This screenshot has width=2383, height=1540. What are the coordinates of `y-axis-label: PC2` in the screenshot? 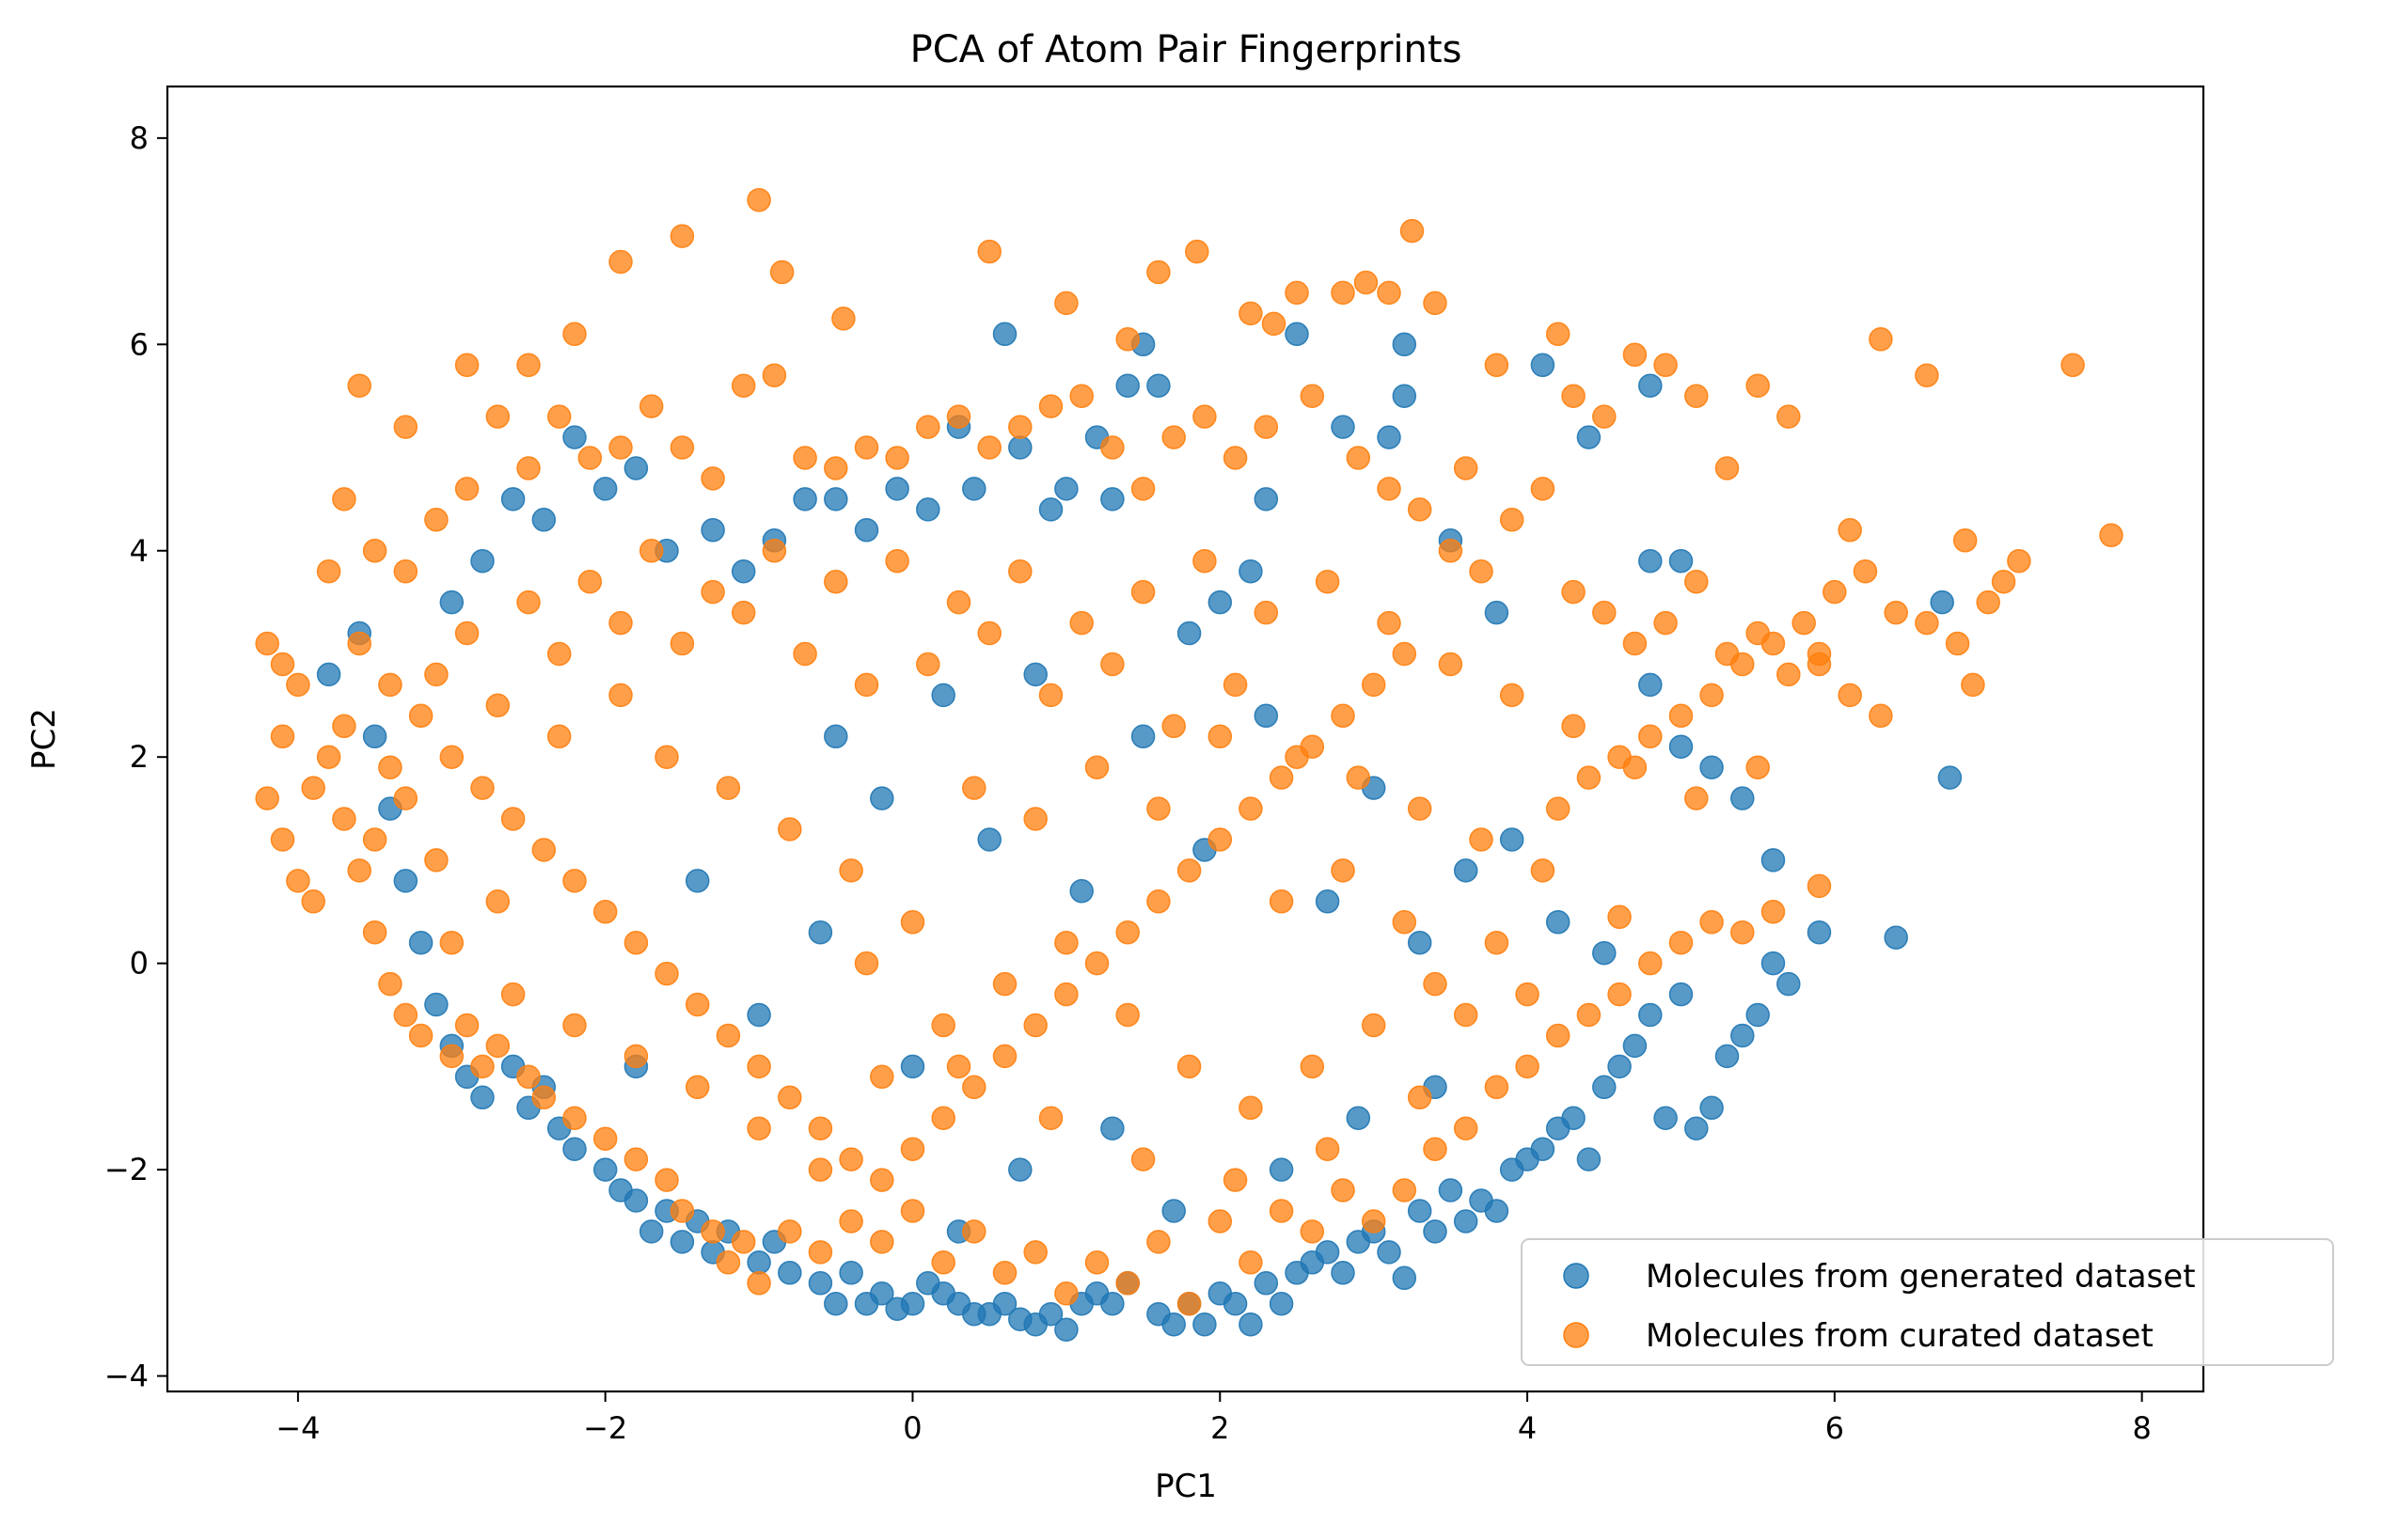 It's located at (44, 739).